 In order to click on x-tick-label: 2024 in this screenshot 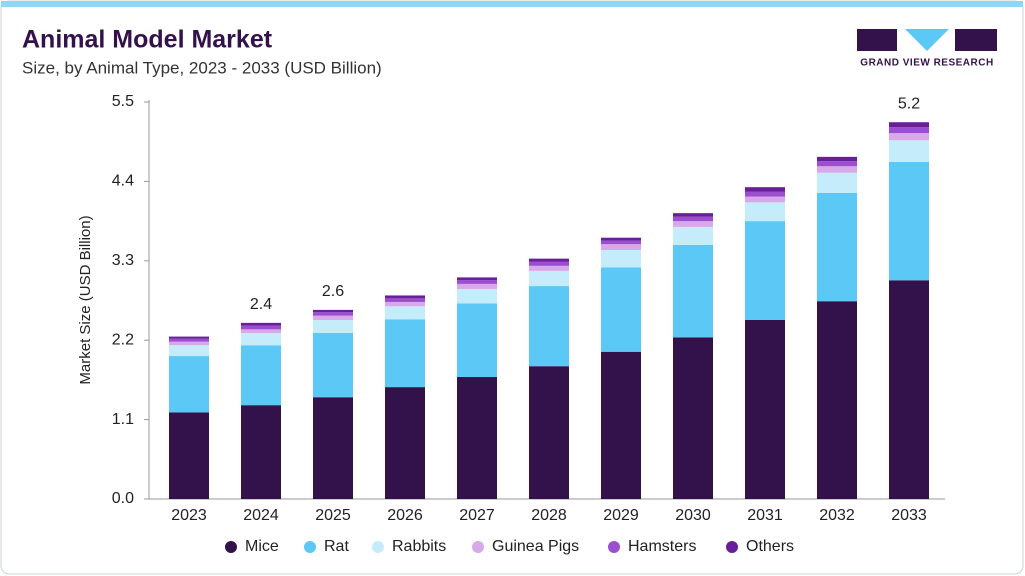, I will do `click(261, 515)`.